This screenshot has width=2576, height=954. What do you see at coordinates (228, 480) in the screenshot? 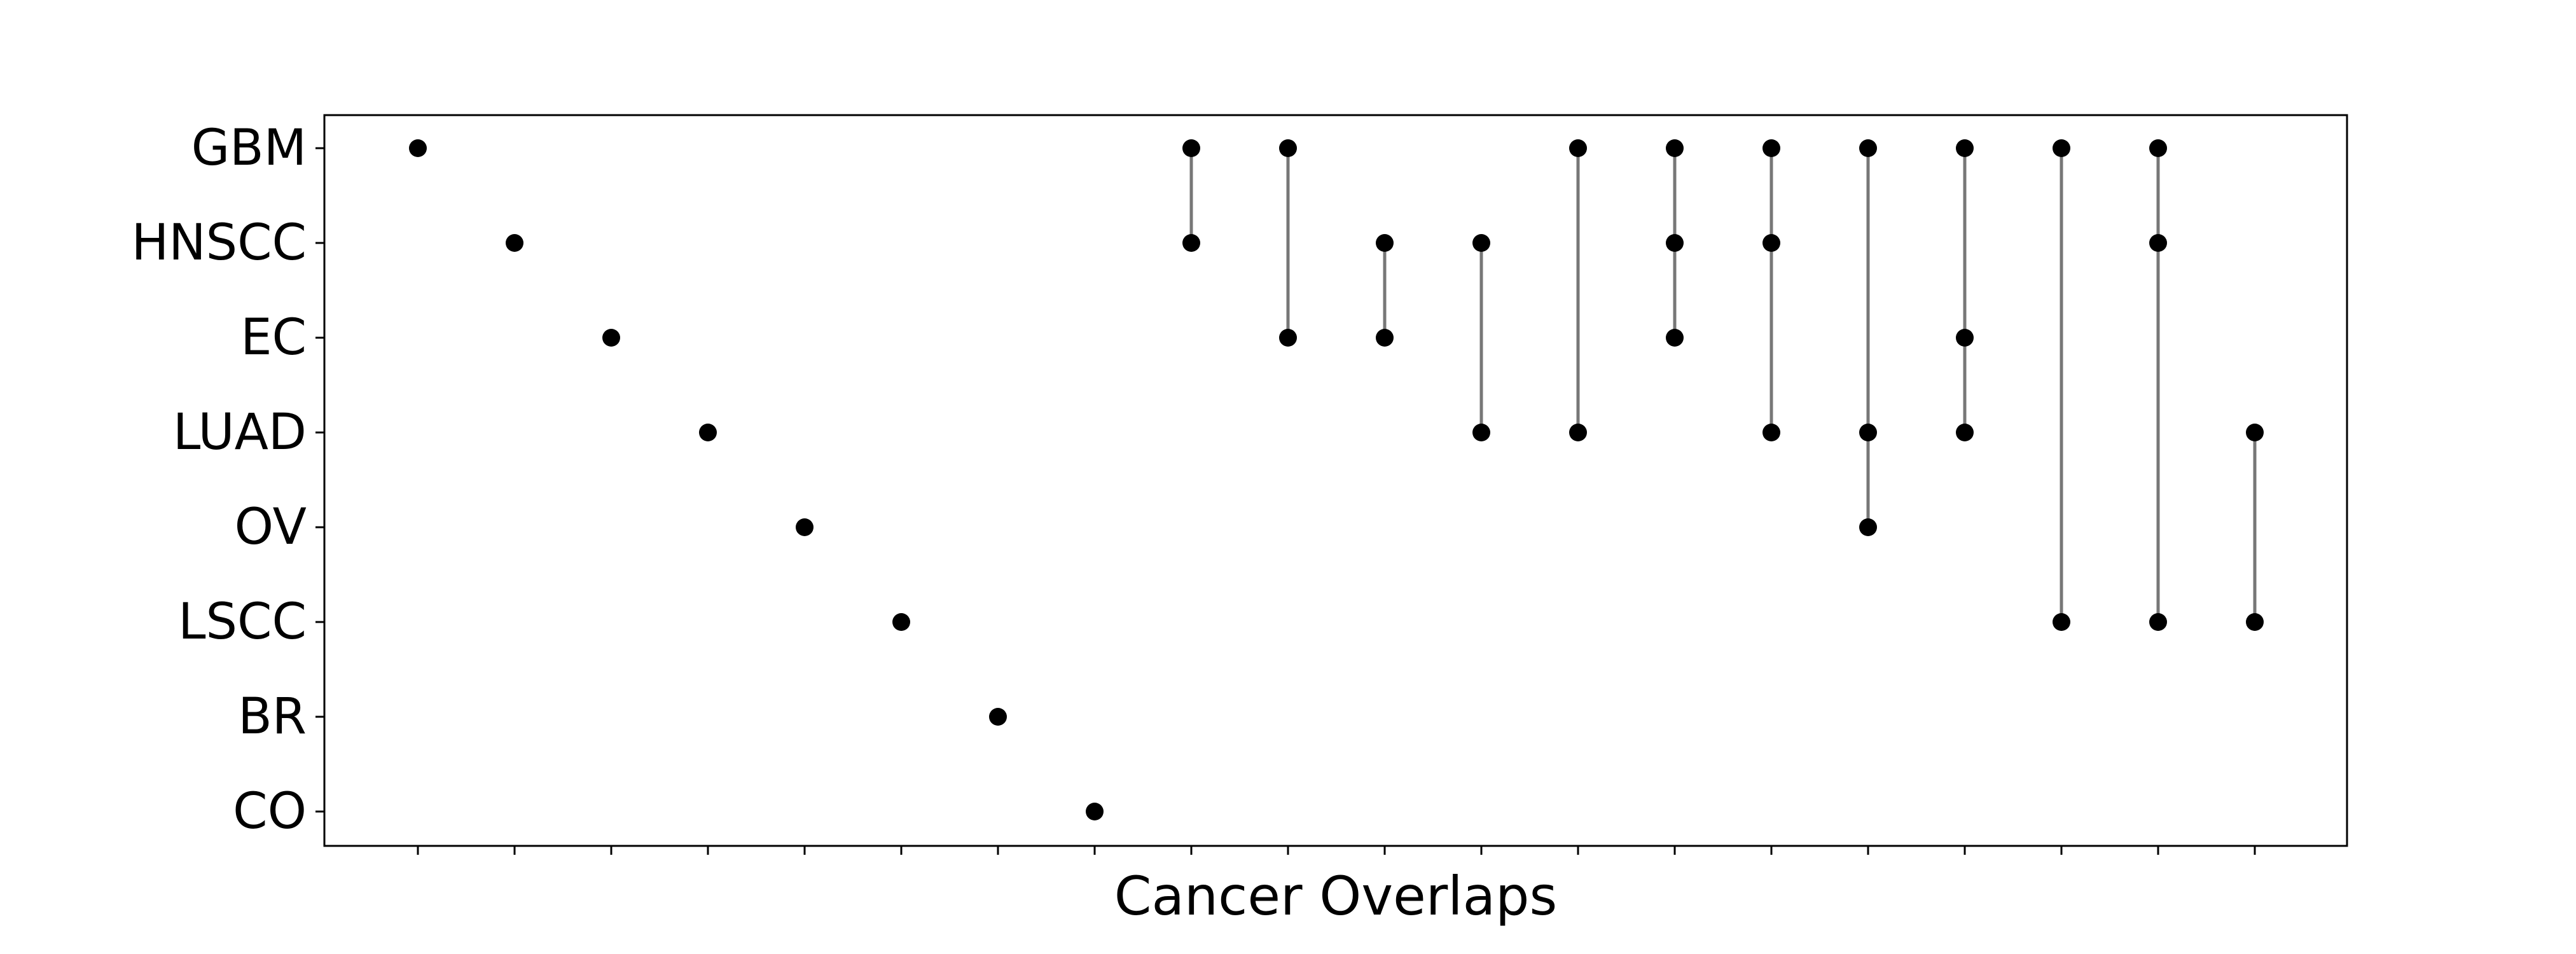
I see `y-axis-ticks: GBM HNSCC EC LUAD OV LSCC BR CO` at bounding box center [228, 480].